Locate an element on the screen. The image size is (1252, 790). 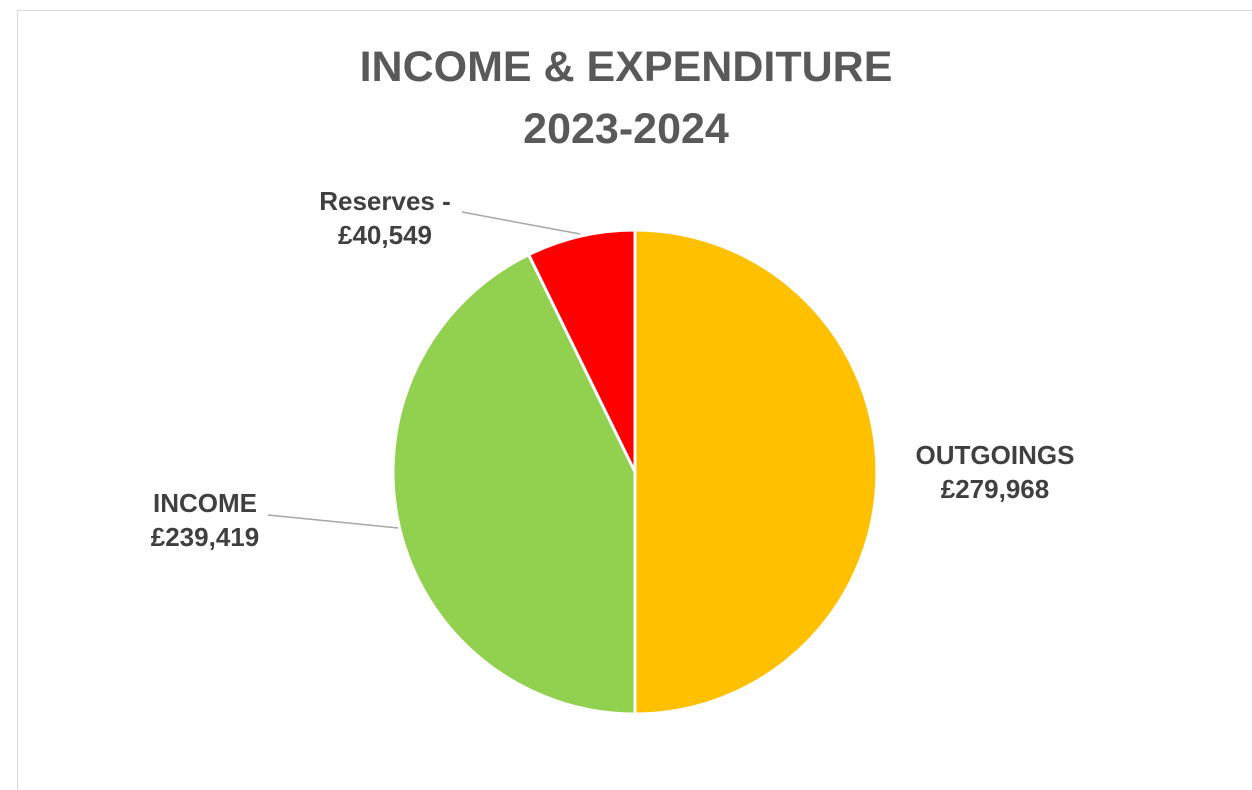
label-income-name: INCOME is located at coordinates (205, 503).